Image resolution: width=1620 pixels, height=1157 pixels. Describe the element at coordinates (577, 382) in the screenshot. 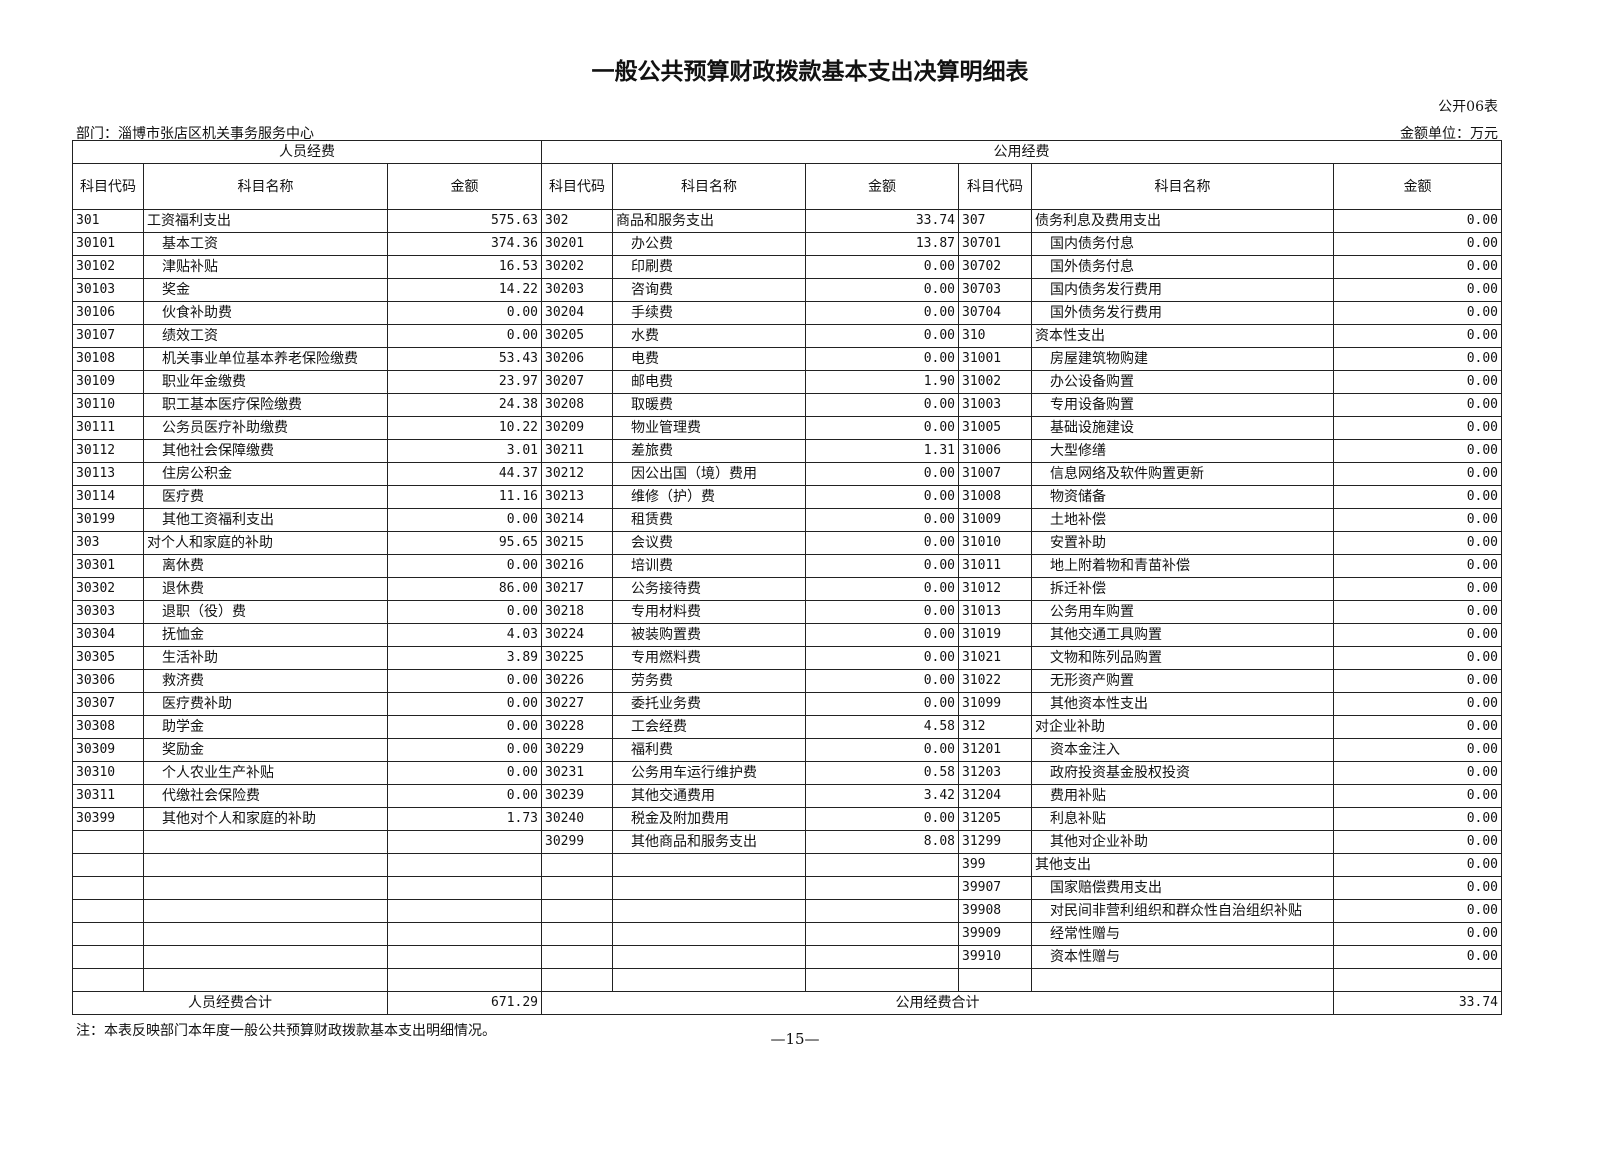

I see `public-a-code: 30207` at that location.